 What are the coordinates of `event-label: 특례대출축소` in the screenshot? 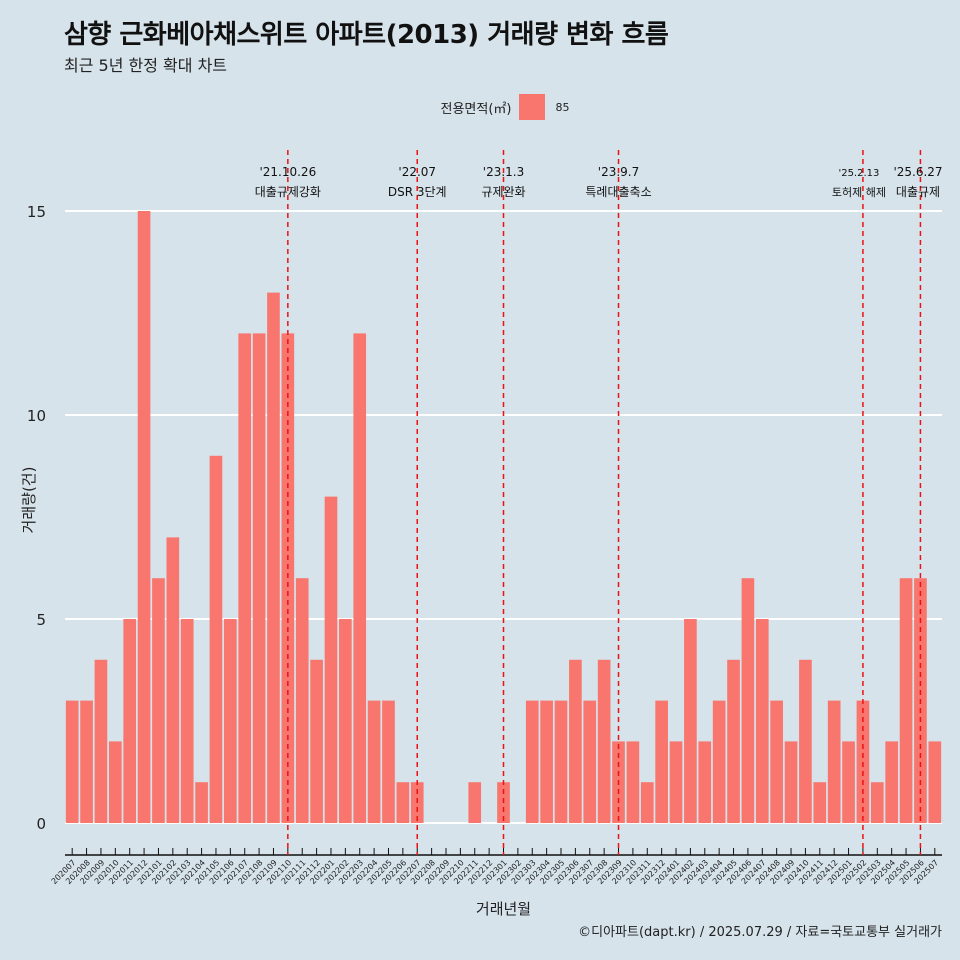 It's located at (618, 192).